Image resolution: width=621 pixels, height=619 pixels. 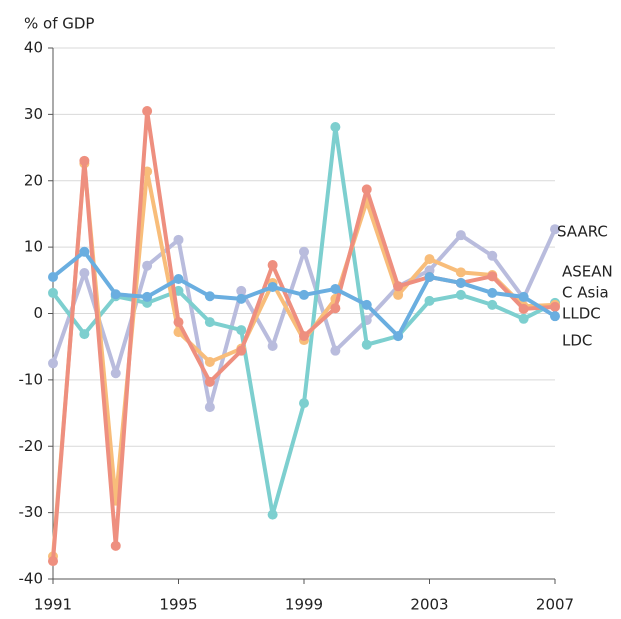 I want to click on y-tick-label: -40, so click(x=31, y=579).